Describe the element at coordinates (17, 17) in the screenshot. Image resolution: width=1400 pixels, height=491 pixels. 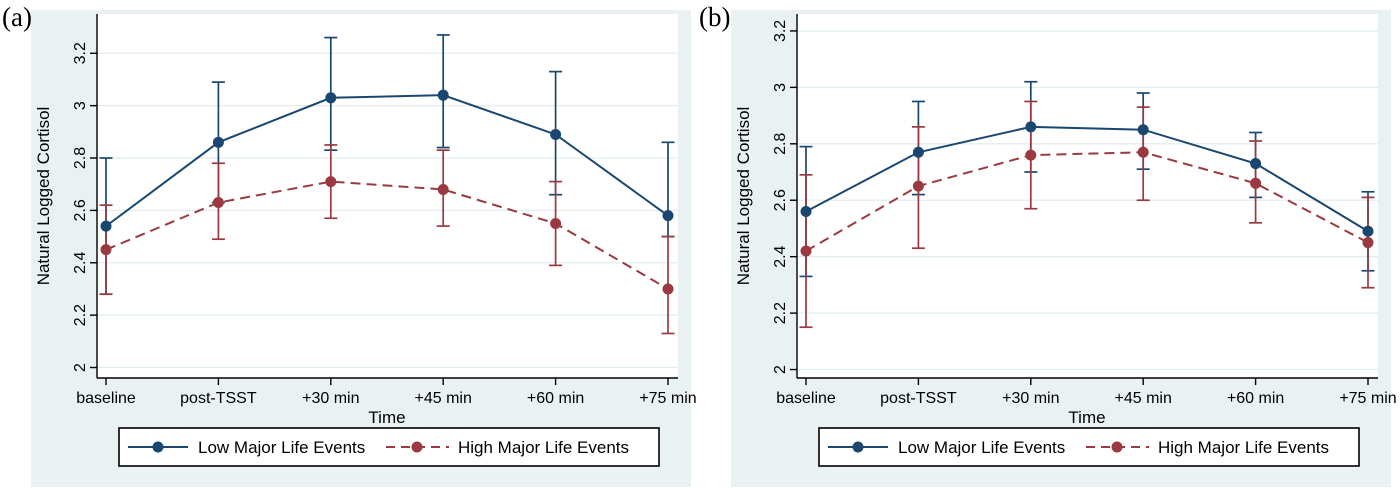
I see `panel-a-tag: (a)` at that location.